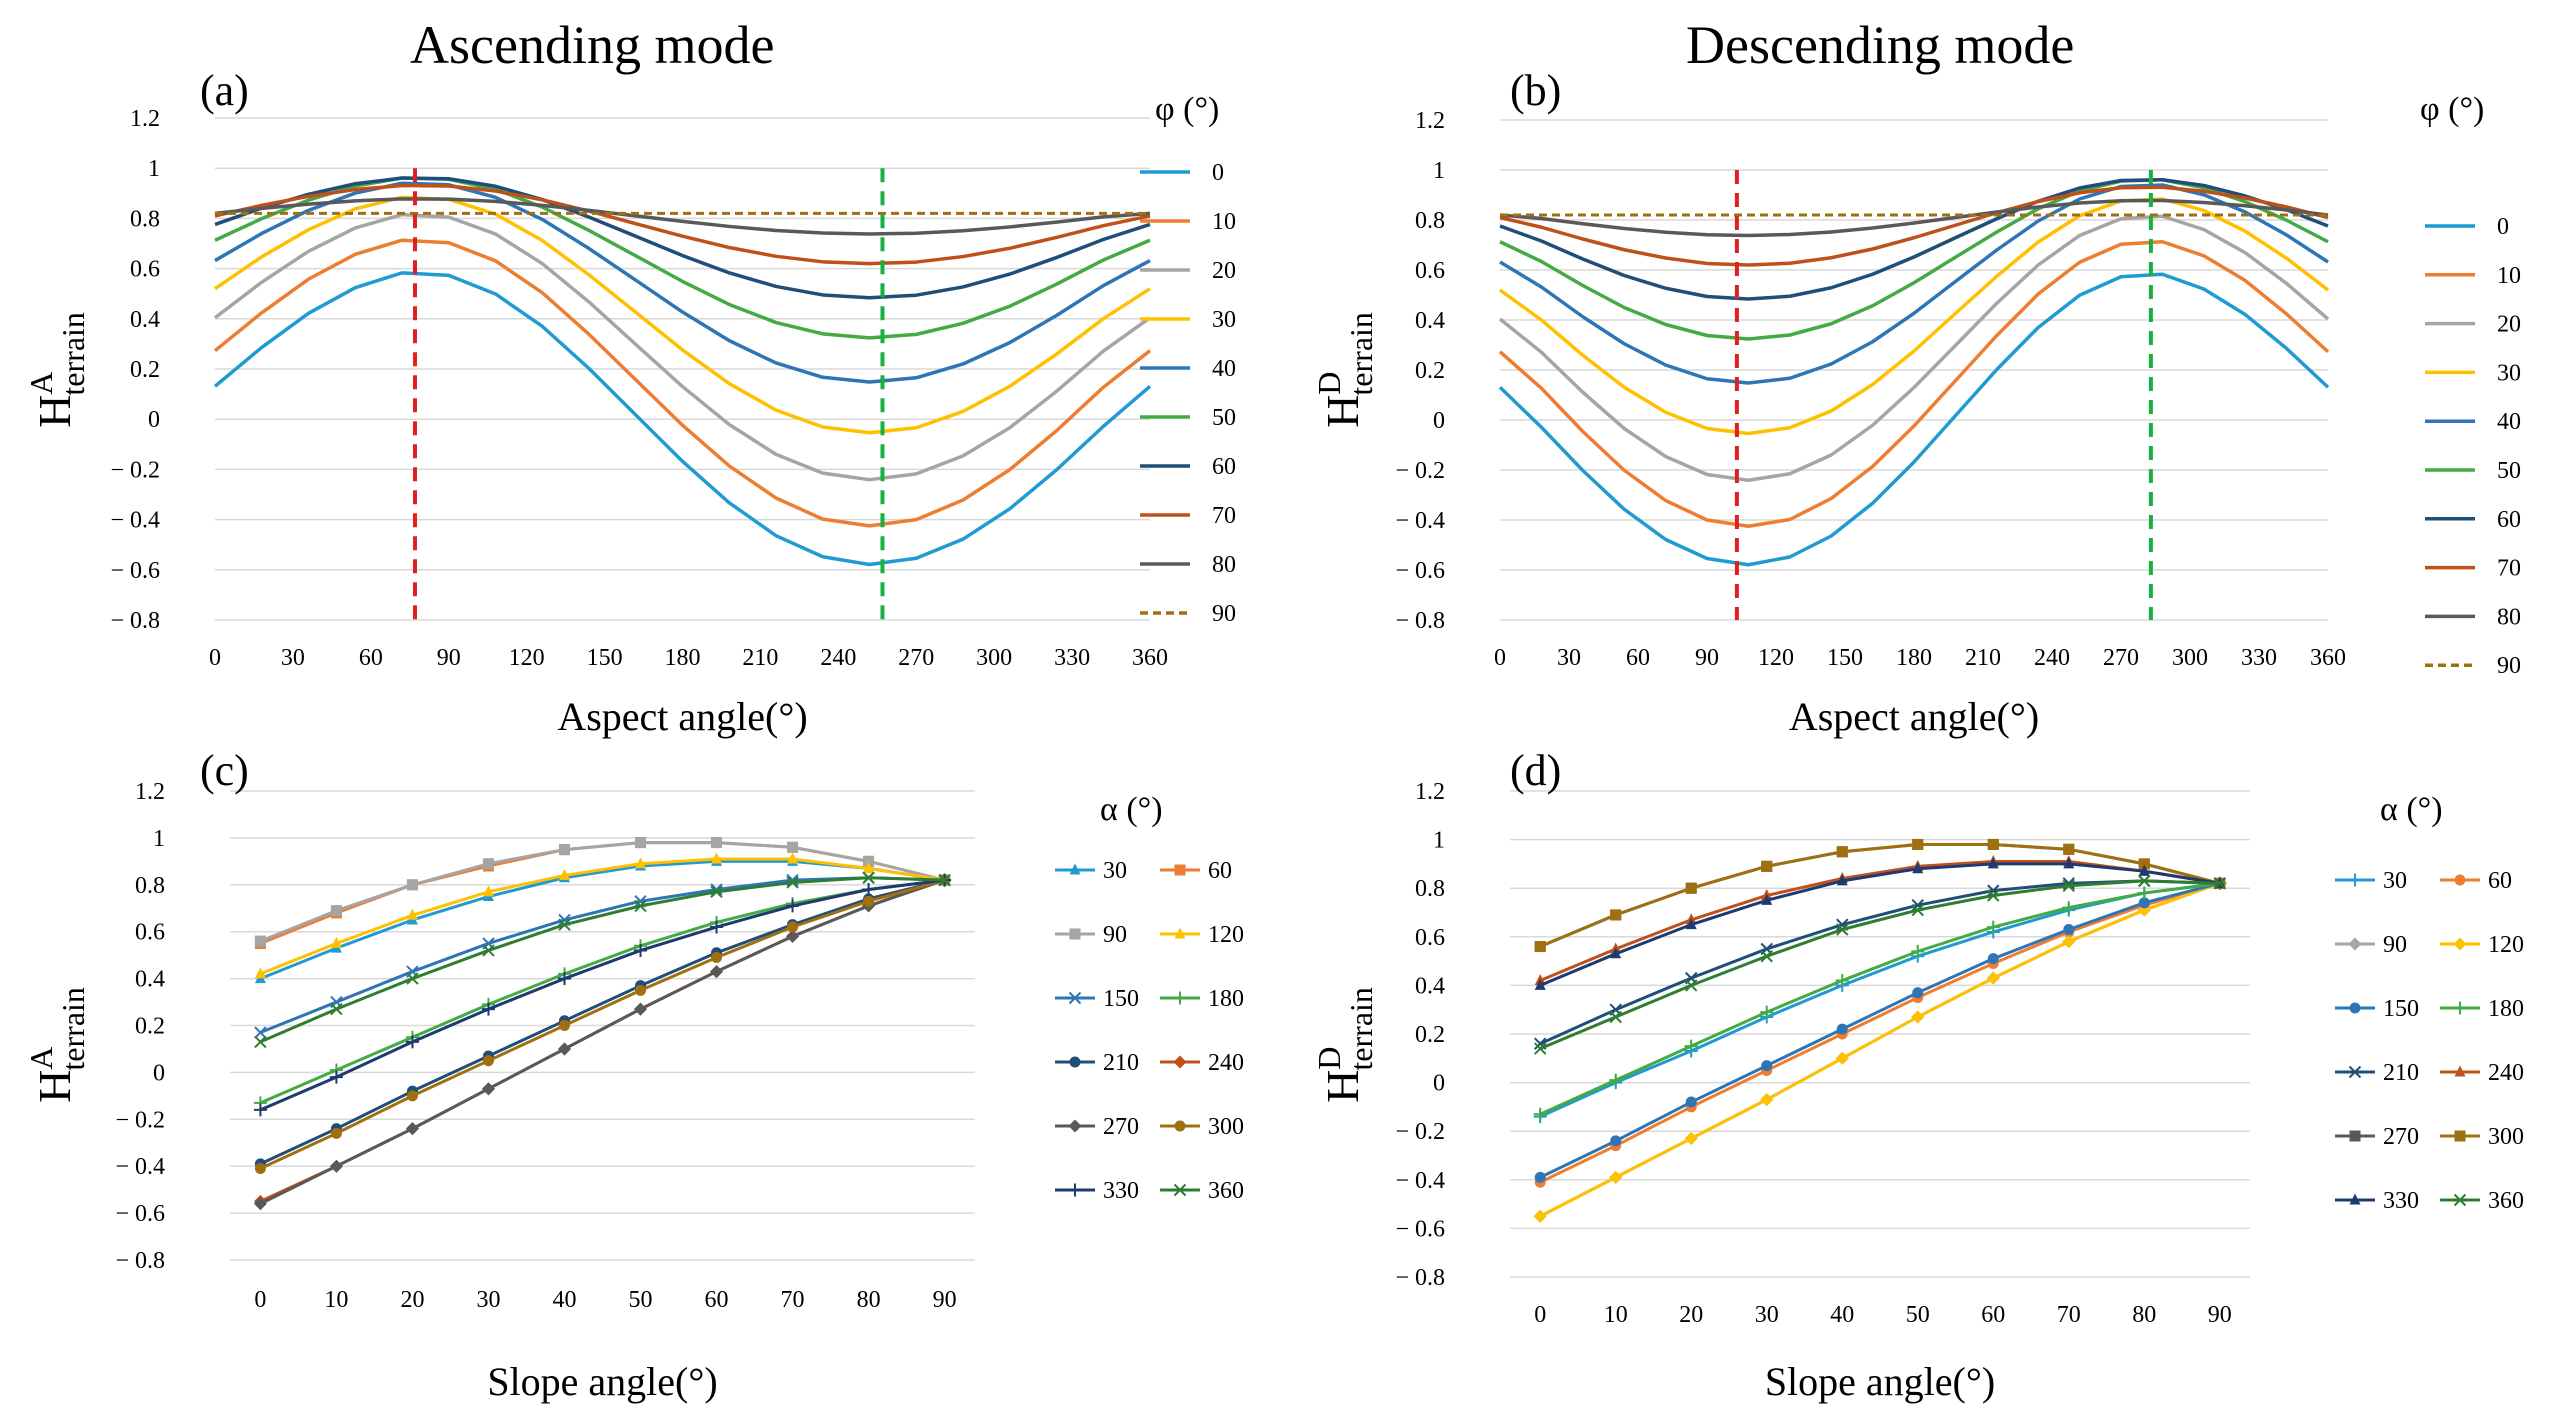  Describe the element at coordinates (336, 1300) in the screenshot. I see `x-tick-label: 10` at that location.